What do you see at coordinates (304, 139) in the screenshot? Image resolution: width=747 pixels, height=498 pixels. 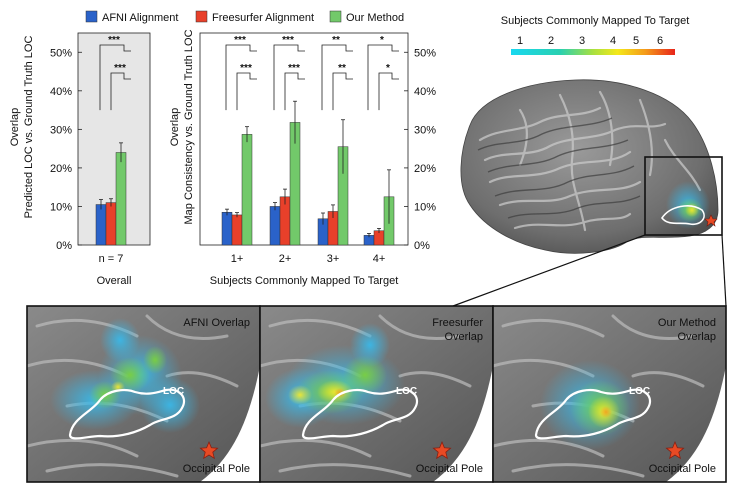 I see `plot-area` at bounding box center [304, 139].